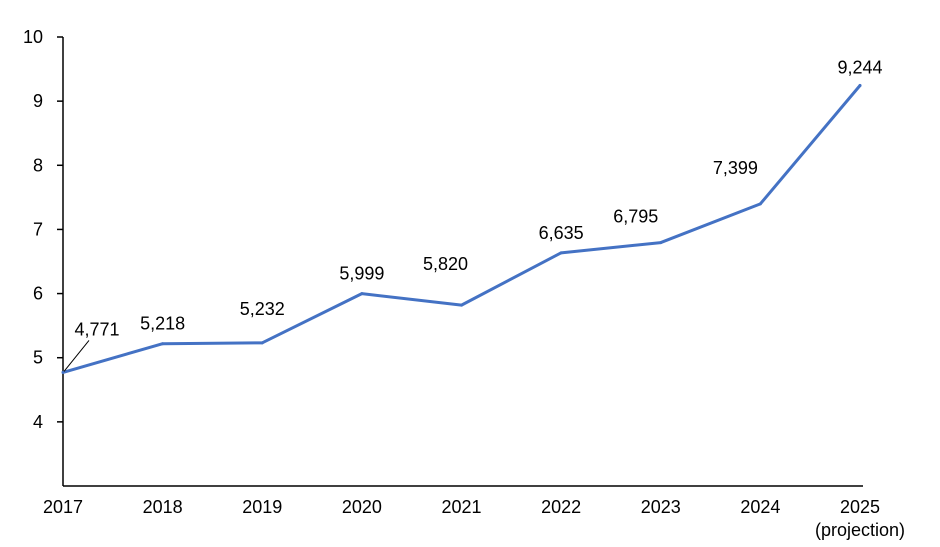 This screenshot has width=940, height=547. What do you see at coordinates (63, 507) in the screenshot?
I see `x-tick-label: 2017` at bounding box center [63, 507].